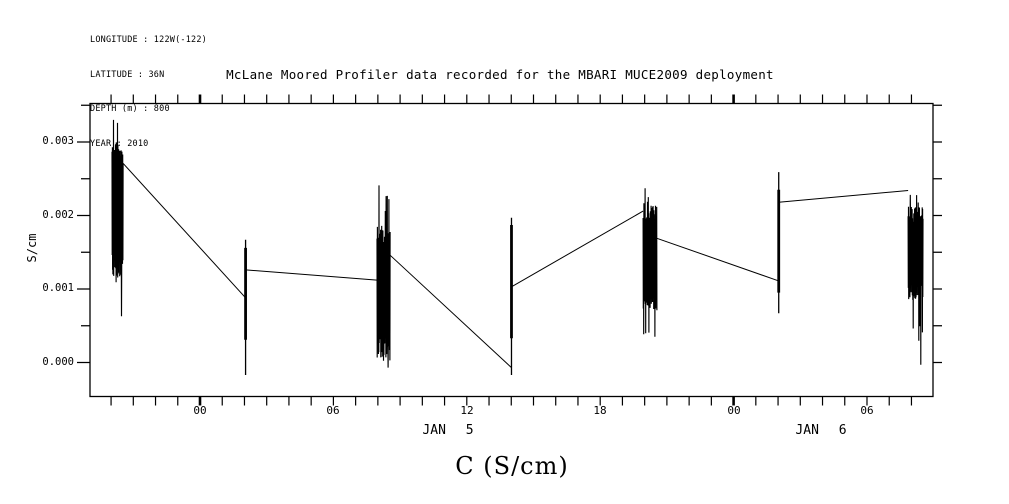 This screenshot has height=504, width=1009. Describe the element at coordinates (200, 410) in the screenshot. I see `x-tick-label-00a: 00` at that location.